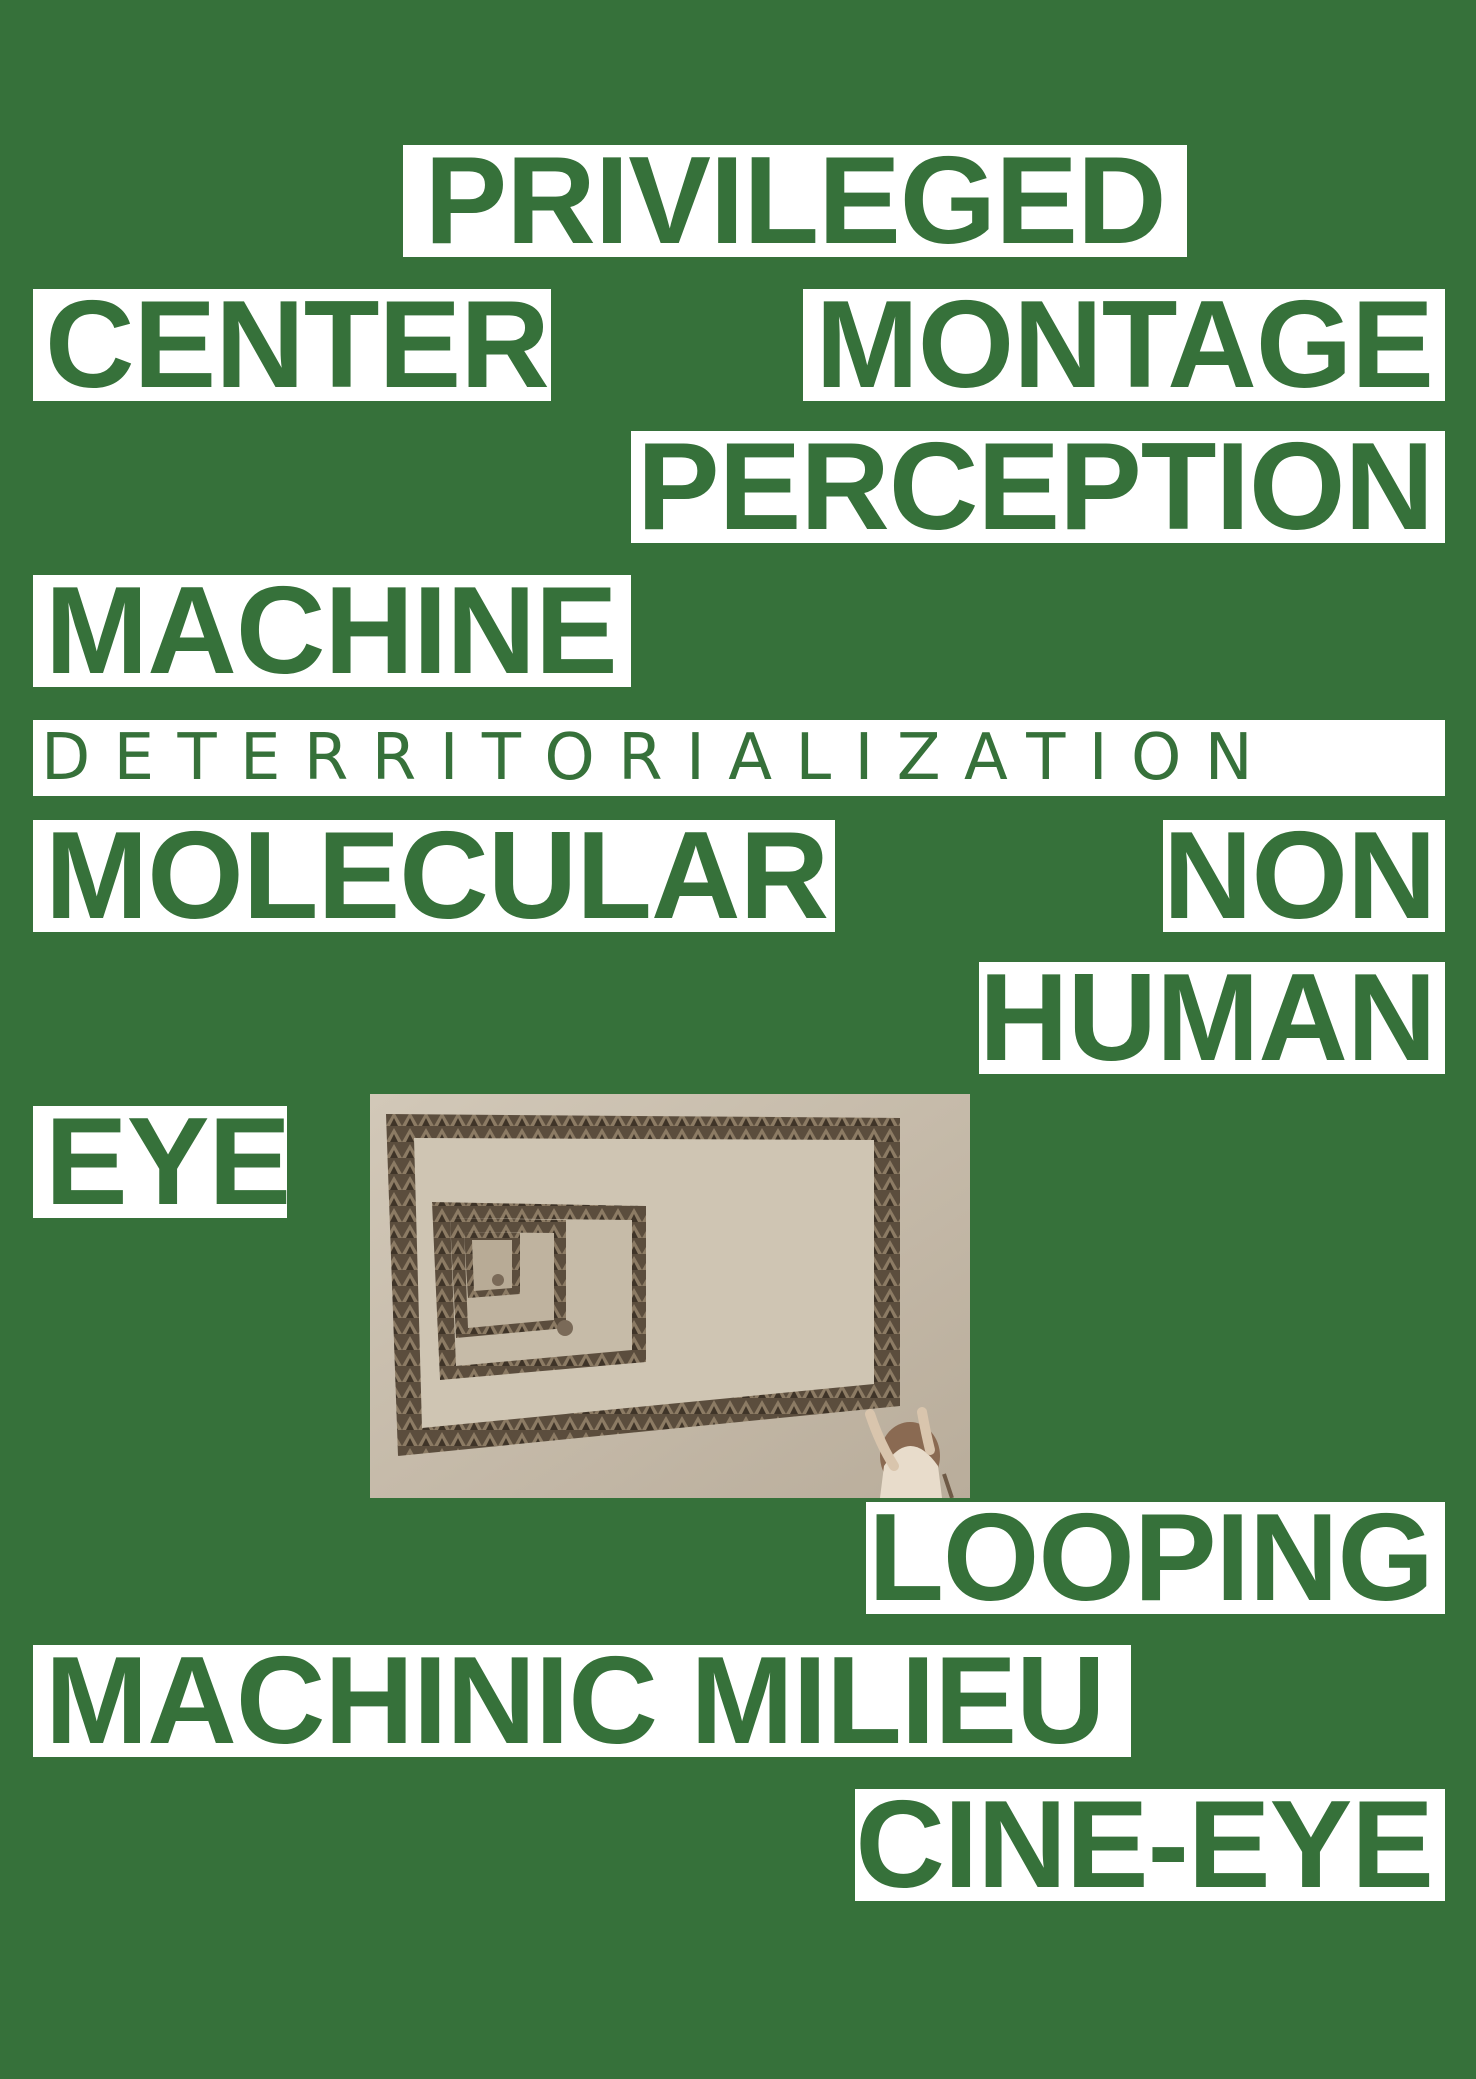  Describe the element at coordinates (795, 201) in the screenshot. I see `word-privileged: PRIVILEGED` at that location.